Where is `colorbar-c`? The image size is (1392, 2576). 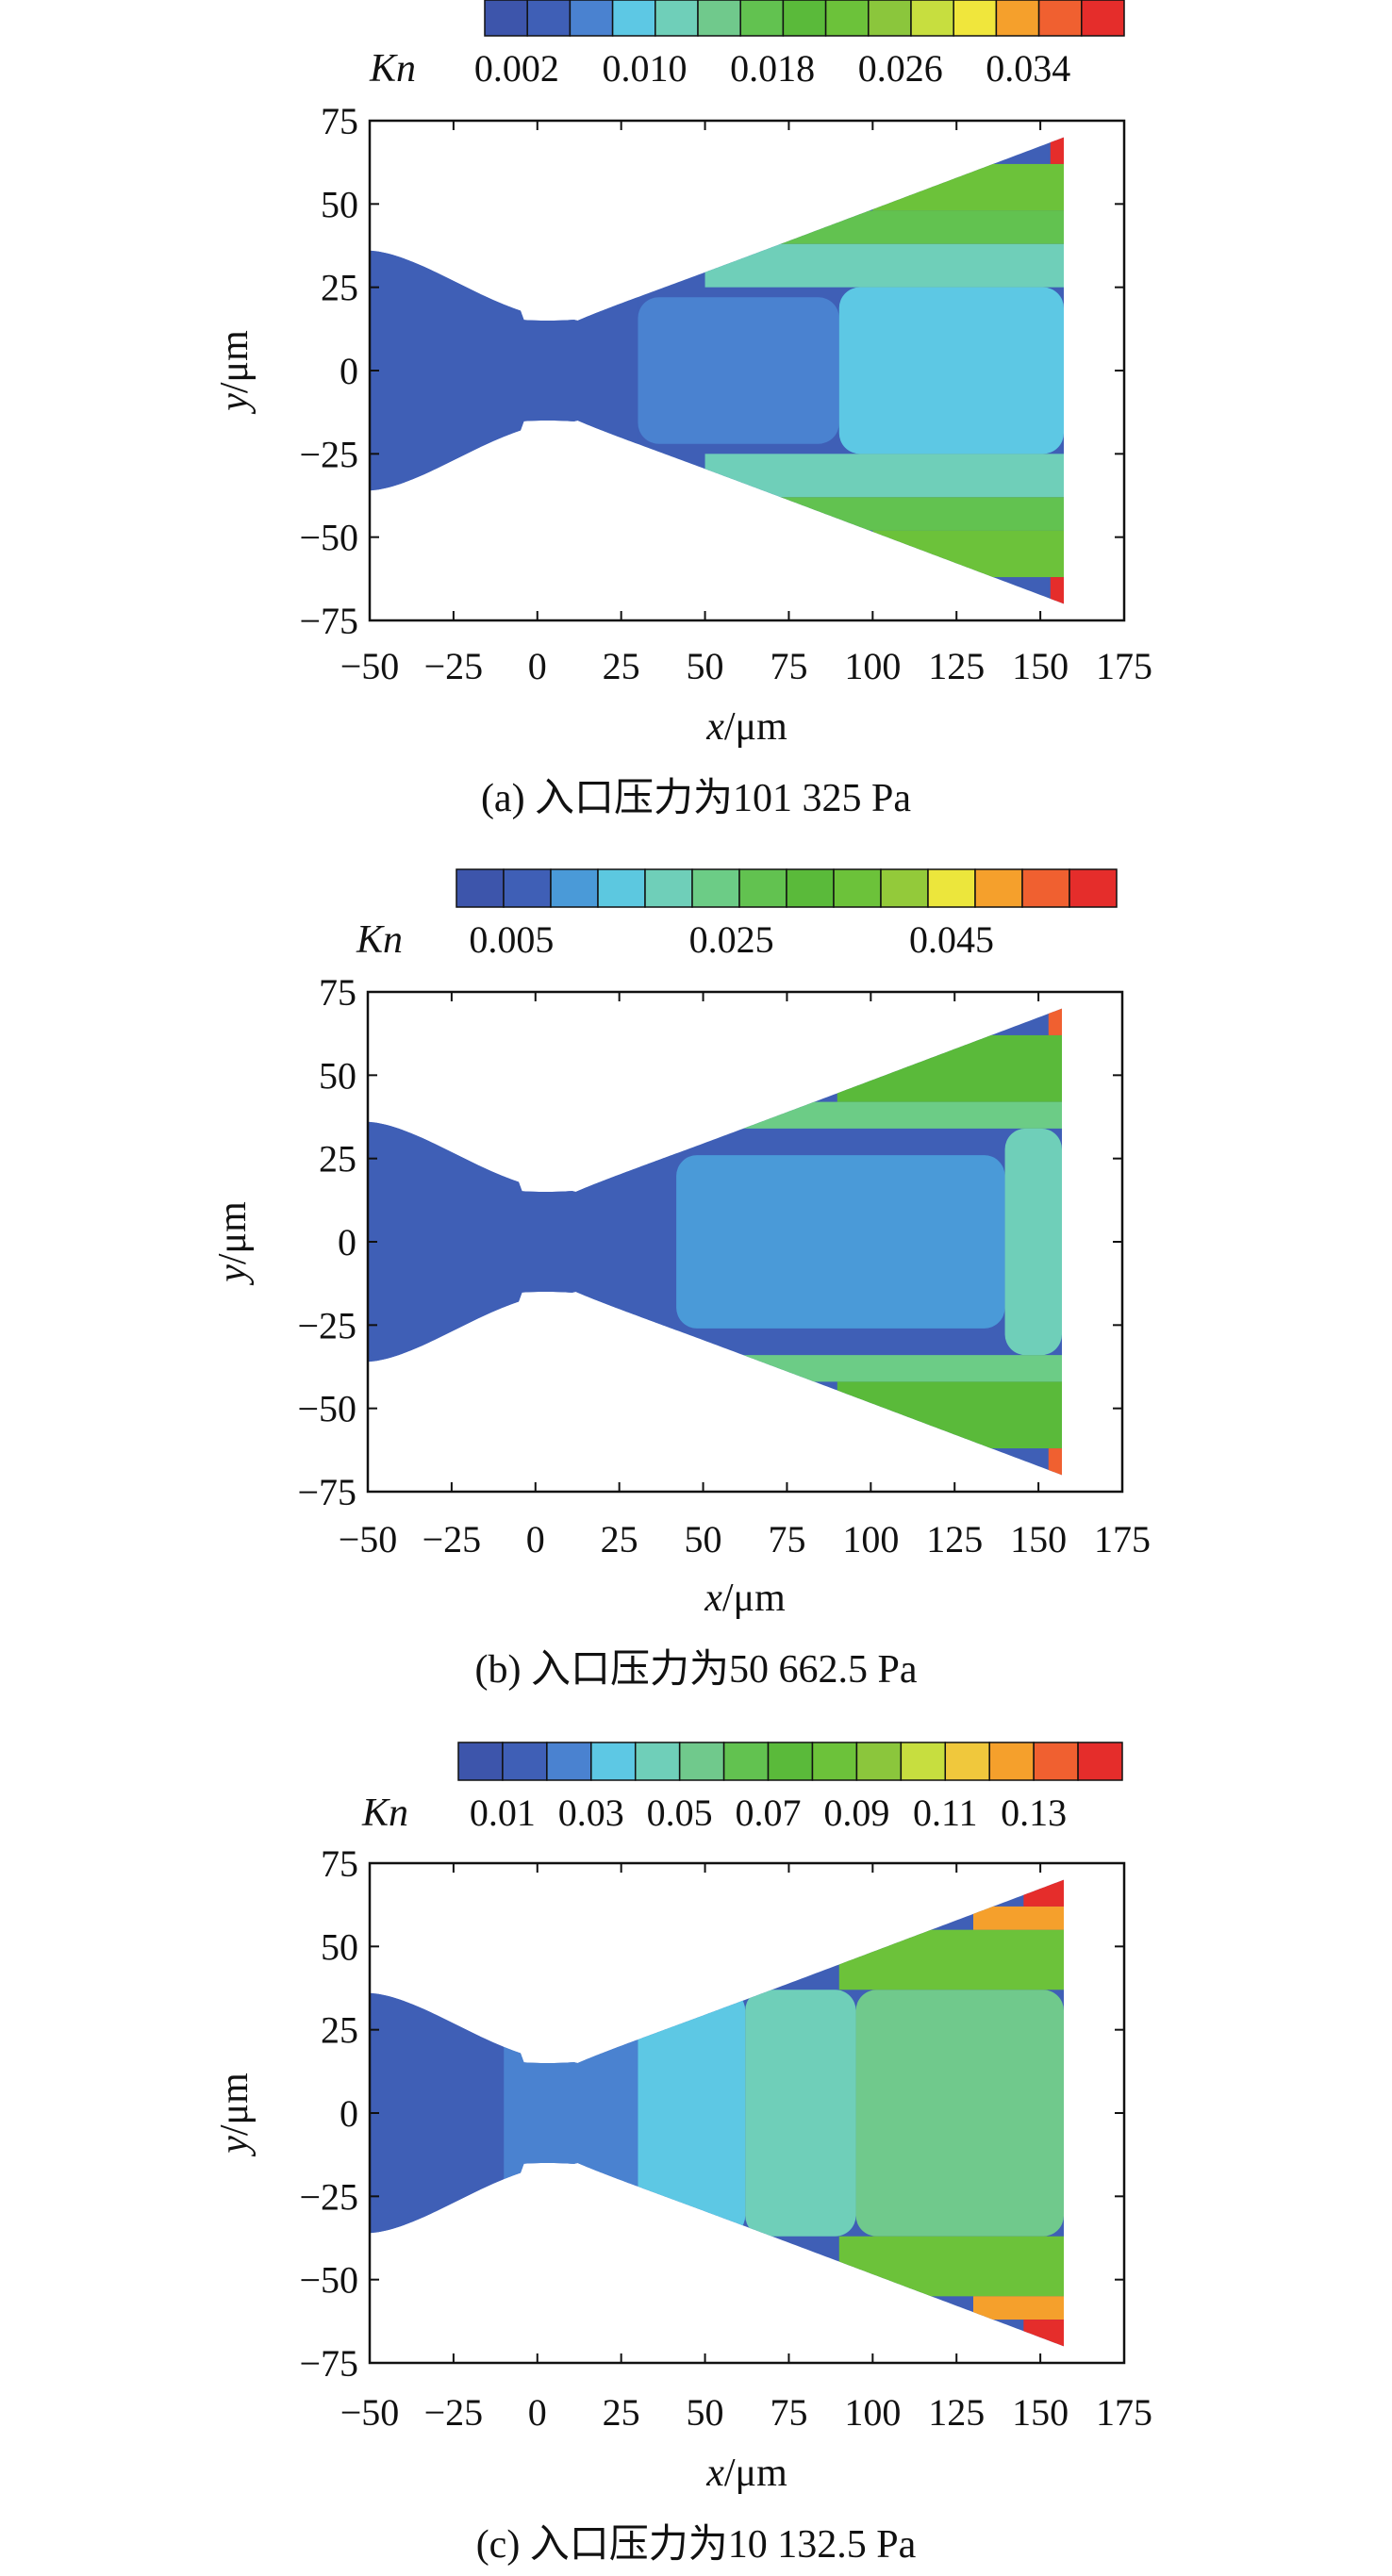 colorbar-c is located at coordinates (790, 1761).